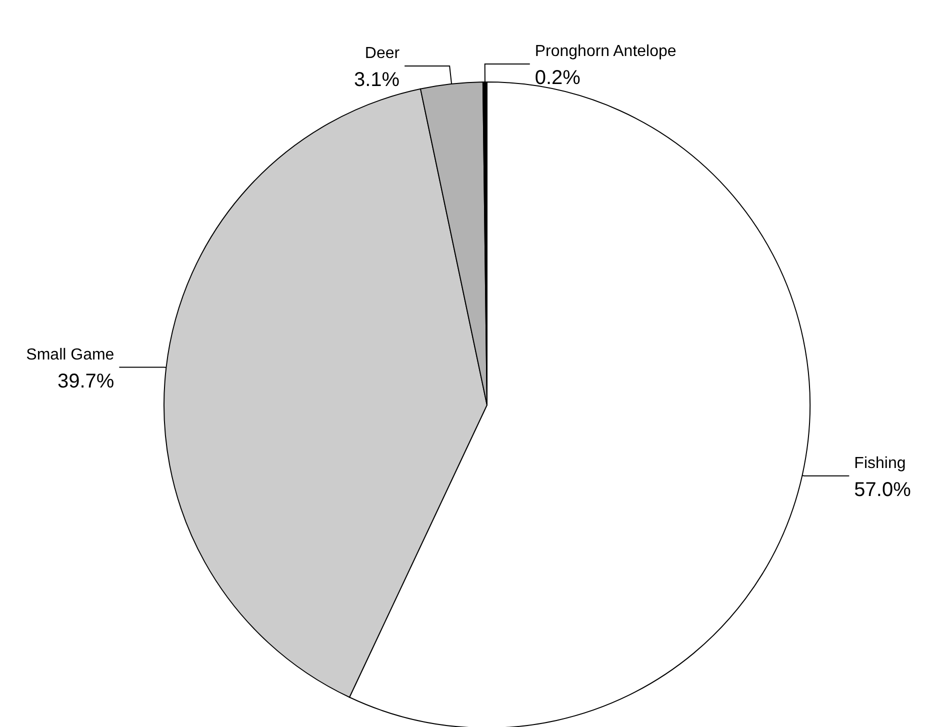  What do you see at coordinates (605, 51) in the screenshot?
I see `slice-label: Pronghorn Antelope` at bounding box center [605, 51].